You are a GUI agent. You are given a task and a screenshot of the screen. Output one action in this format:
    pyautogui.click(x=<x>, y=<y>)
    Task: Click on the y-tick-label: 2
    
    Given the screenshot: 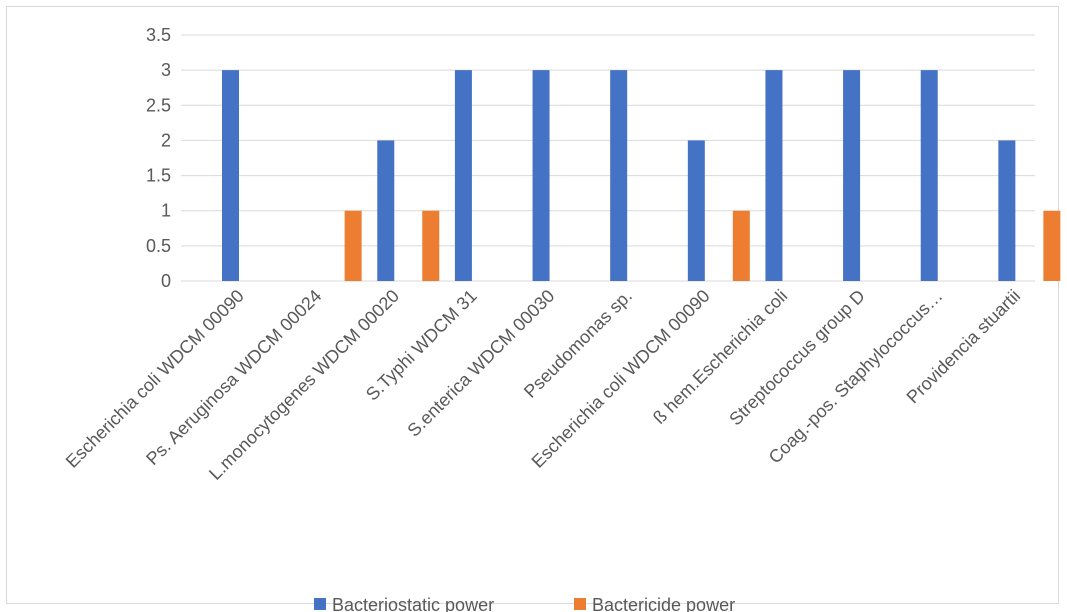 What is the action you would take?
    pyautogui.click(x=166, y=140)
    